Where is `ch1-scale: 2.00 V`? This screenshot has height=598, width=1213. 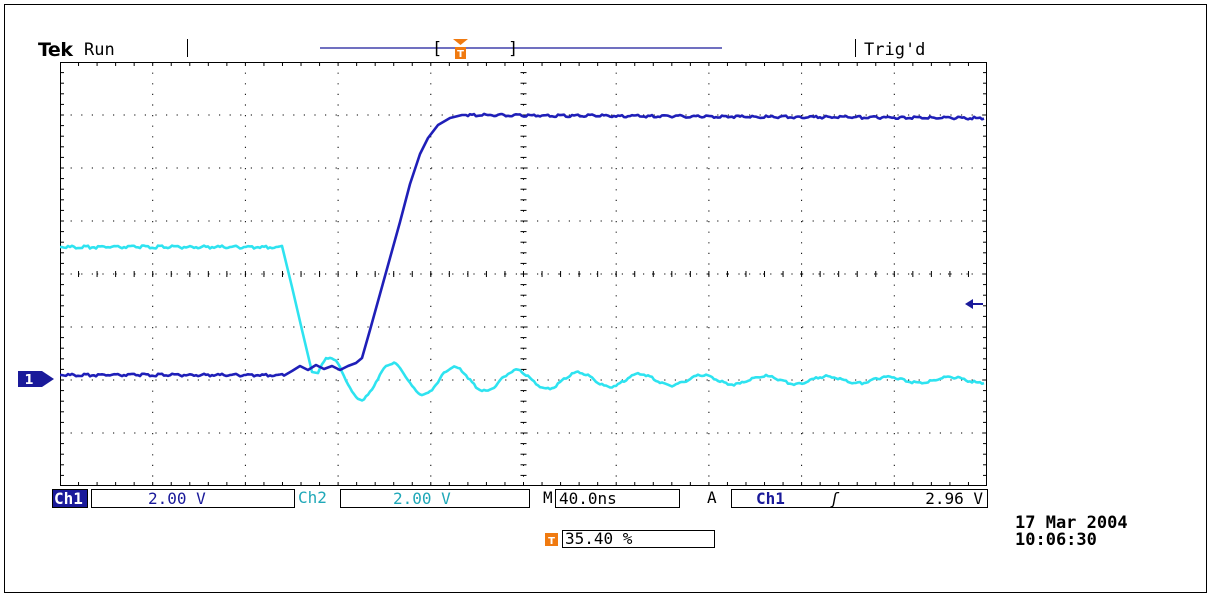 ch1-scale: 2.00 V is located at coordinates (193, 498).